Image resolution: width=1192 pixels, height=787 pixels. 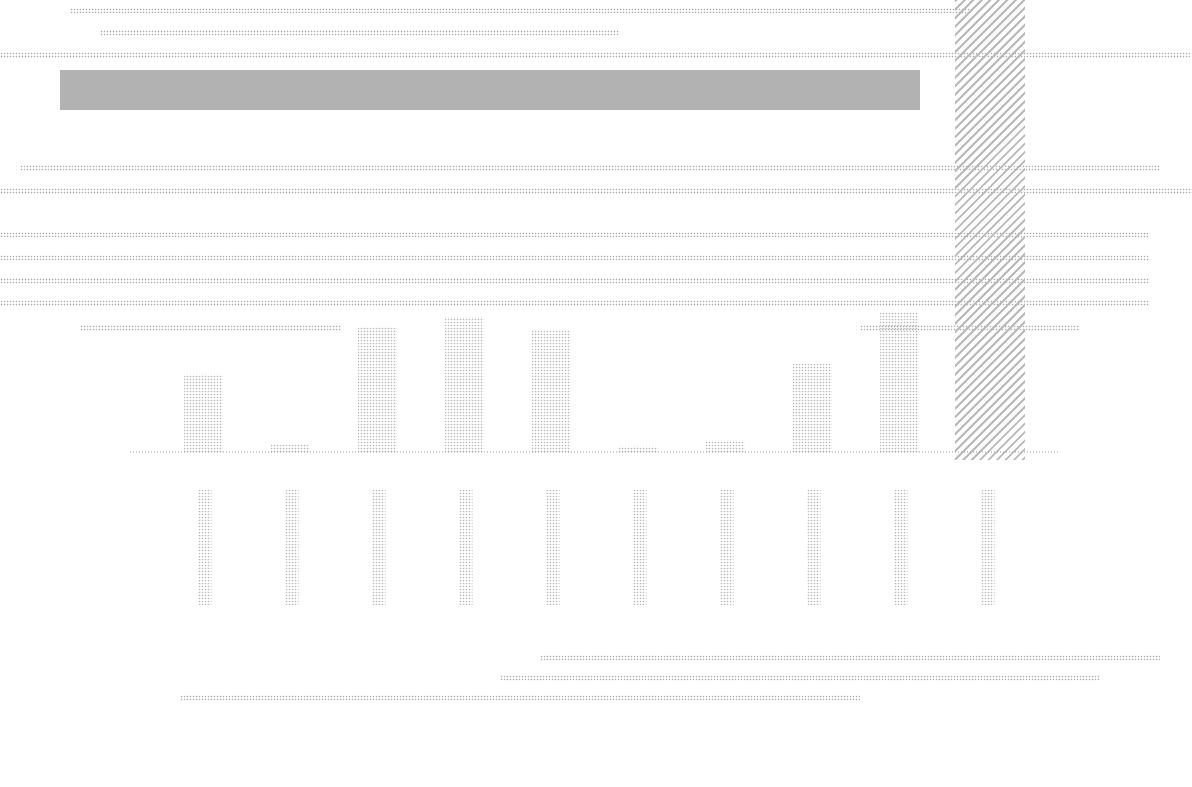 I want to click on logo-strip, so click(x=490, y=90).